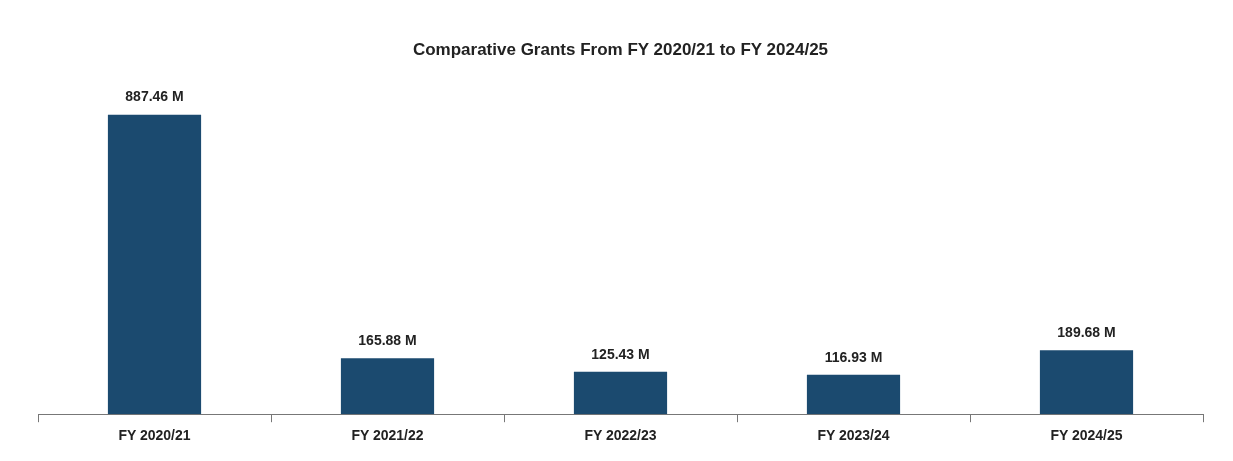 The height and width of the screenshot is (461, 1233). I want to click on chart-title: Comparative Grants From FY 2020/21 to FY 2024/25, so click(620, 49).